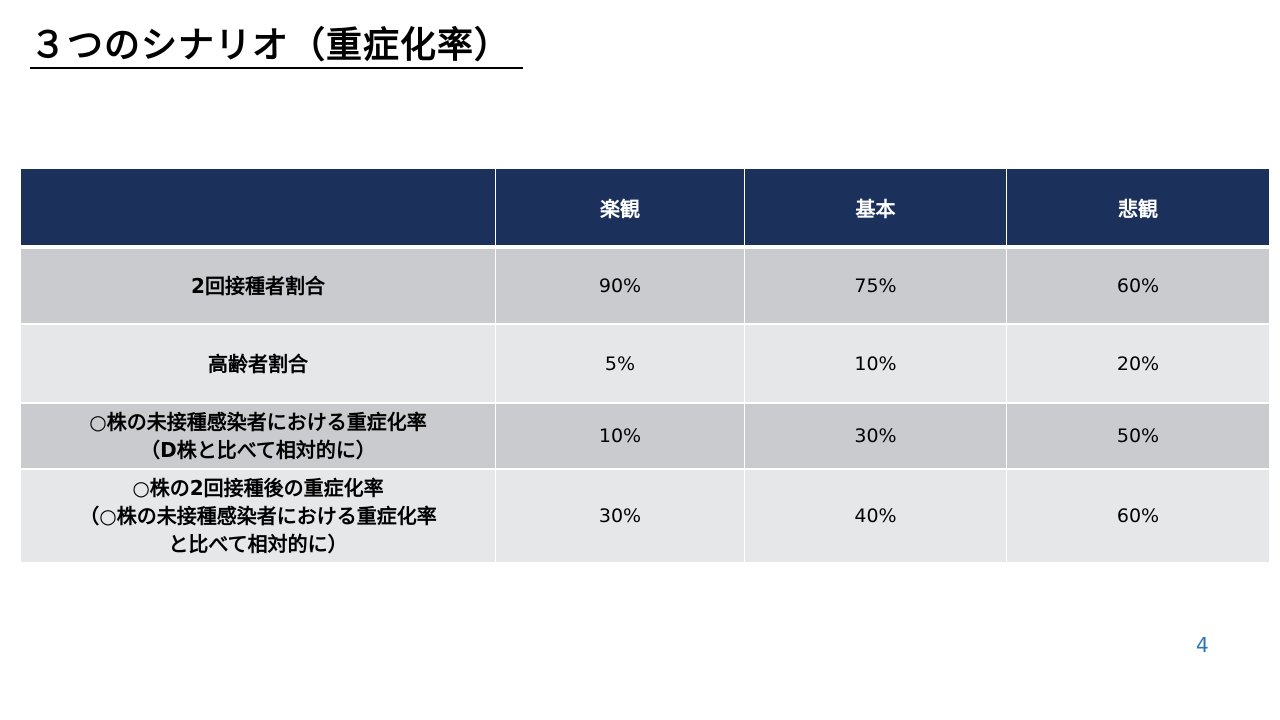  I want to click on row-label-line: と比べて相対的に）, so click(258, 544).